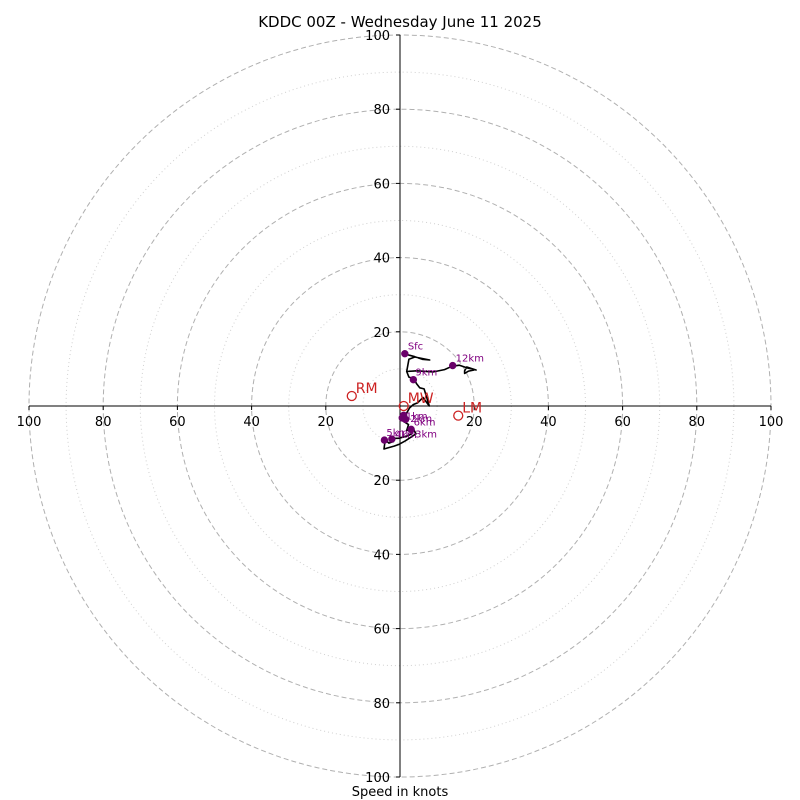  Describe the element at coordinates (406, 435) in the screenshot. I see `height-label-4km: 4km` at that location.